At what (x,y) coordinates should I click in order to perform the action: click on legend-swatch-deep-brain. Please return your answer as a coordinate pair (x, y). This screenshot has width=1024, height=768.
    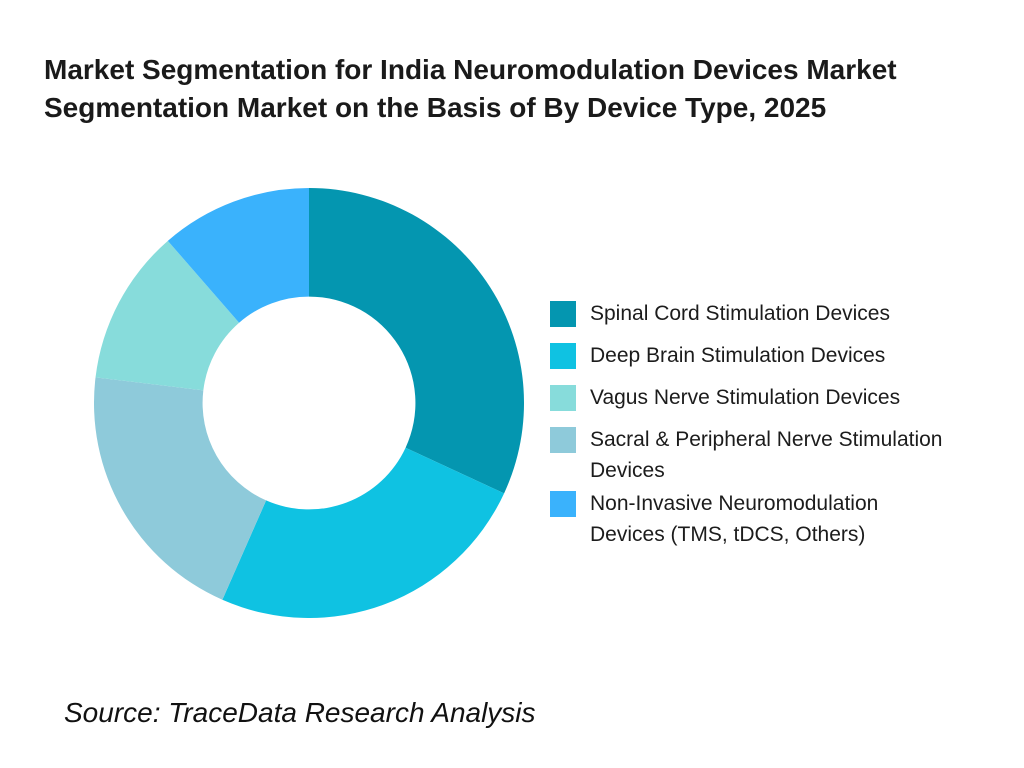
    Looking at the image, I should click on (563, 356).